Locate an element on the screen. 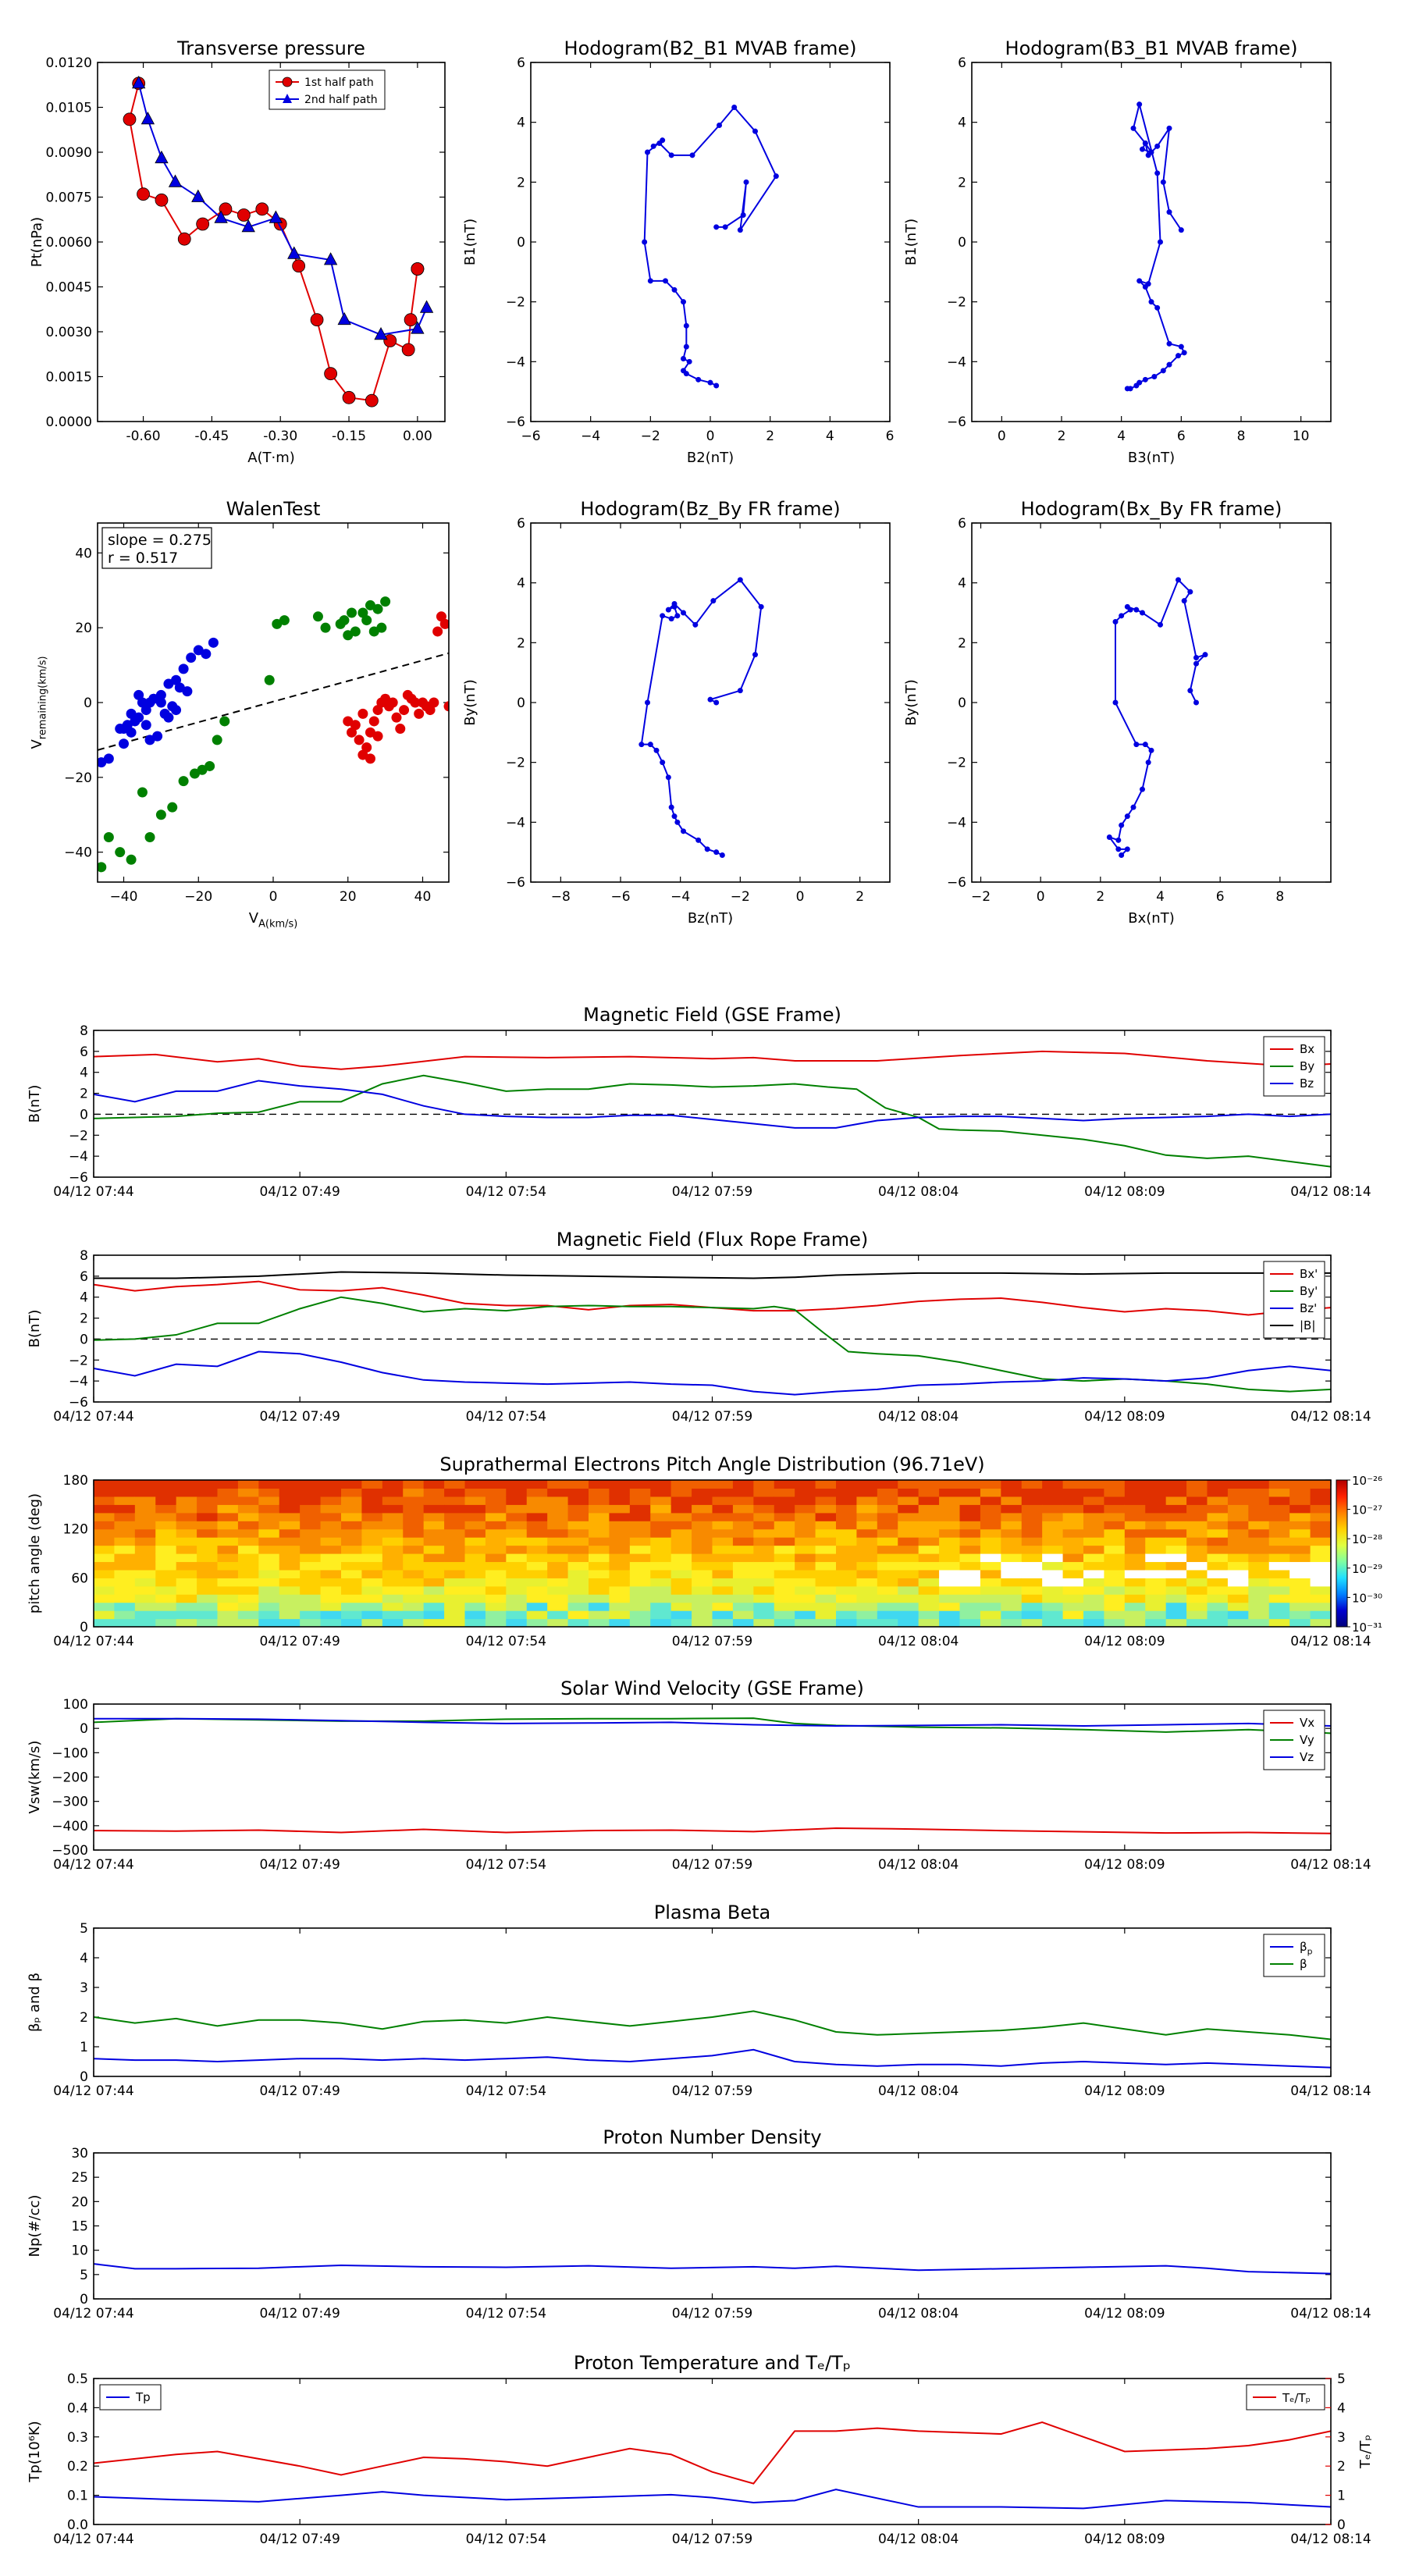 Image resolution: width=1405 pixels, height=2576 pixels. legend-label: Vz is located at coordinates (1307, 1757).